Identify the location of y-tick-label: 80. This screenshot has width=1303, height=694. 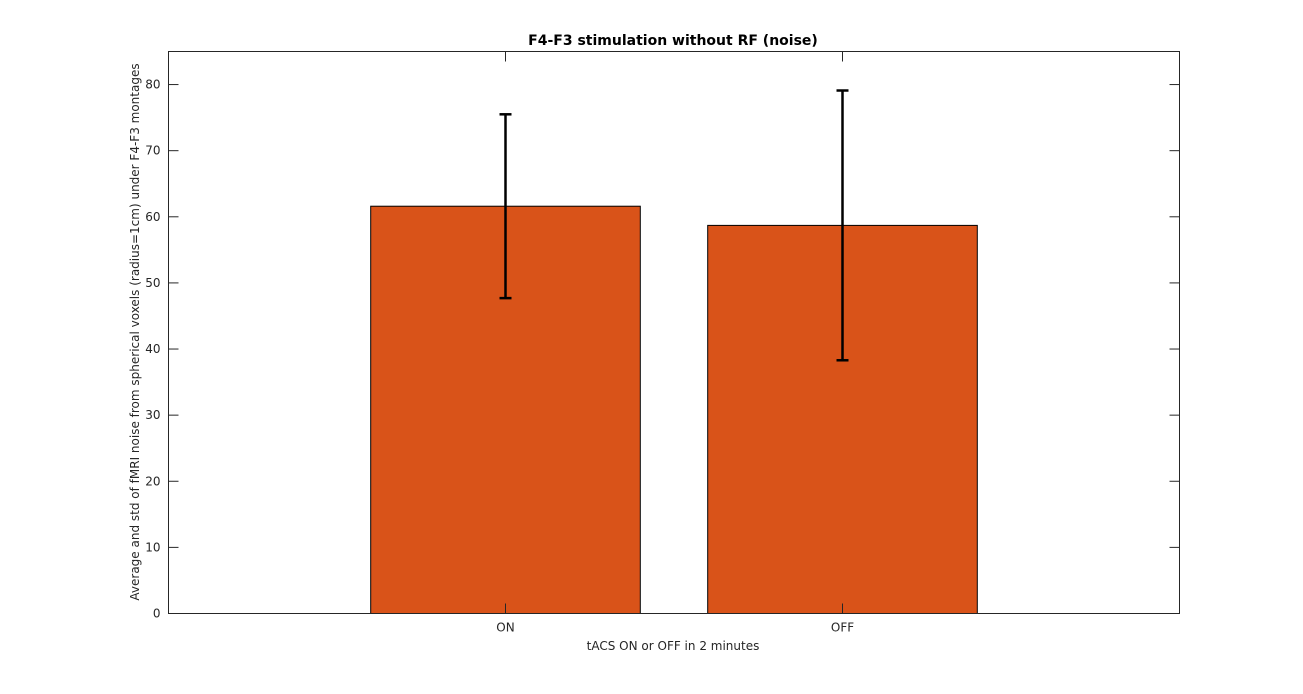
(152, 85).